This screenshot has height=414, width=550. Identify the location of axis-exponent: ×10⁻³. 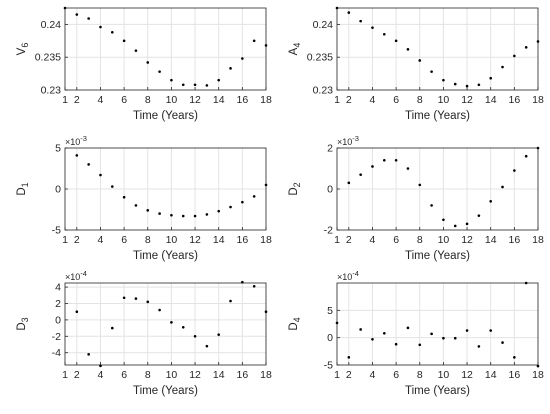
(348, 140).